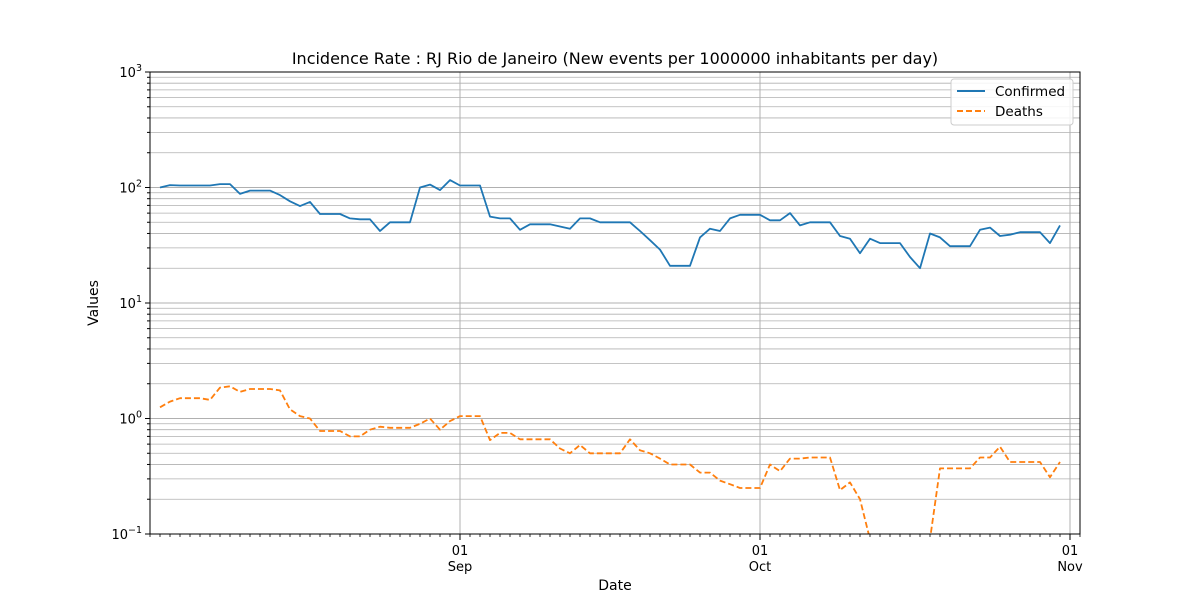 The height and width of the screenshot is (600, 1200). I want to click on y-tick-label: 10³, so click(130, 72).